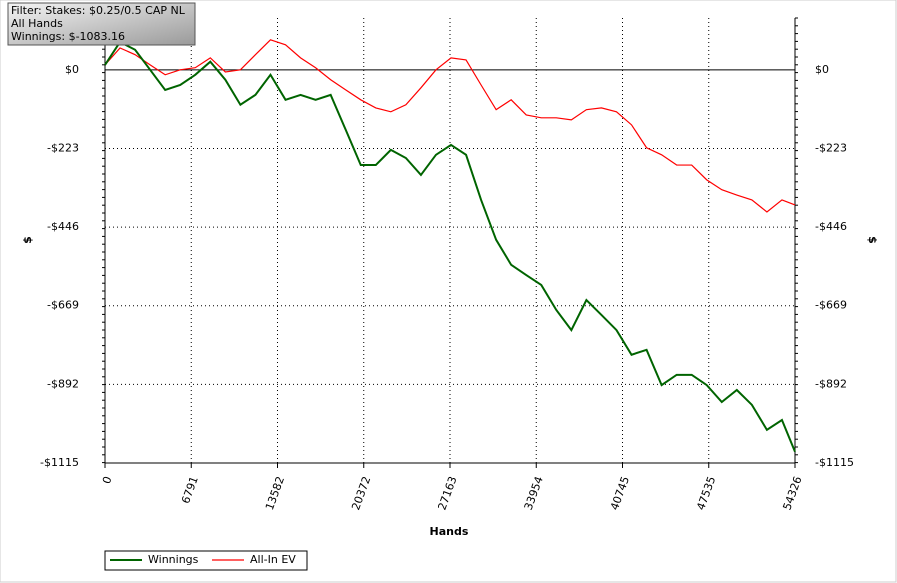  Describe the element at coordinates (206, 560) in the screenshot. I see `legend-box` at that location.